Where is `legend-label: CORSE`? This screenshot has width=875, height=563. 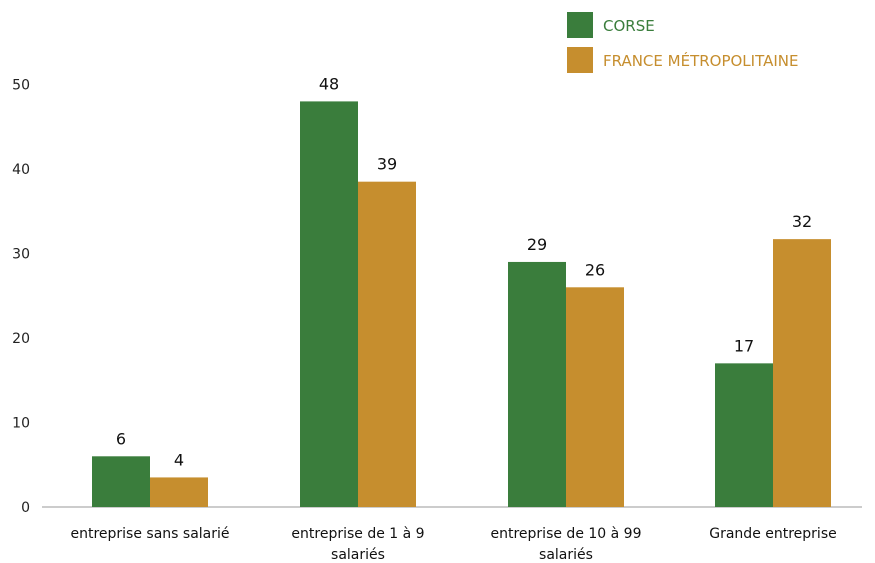
legend-label: CORSE is located at coordinates (629, 26).